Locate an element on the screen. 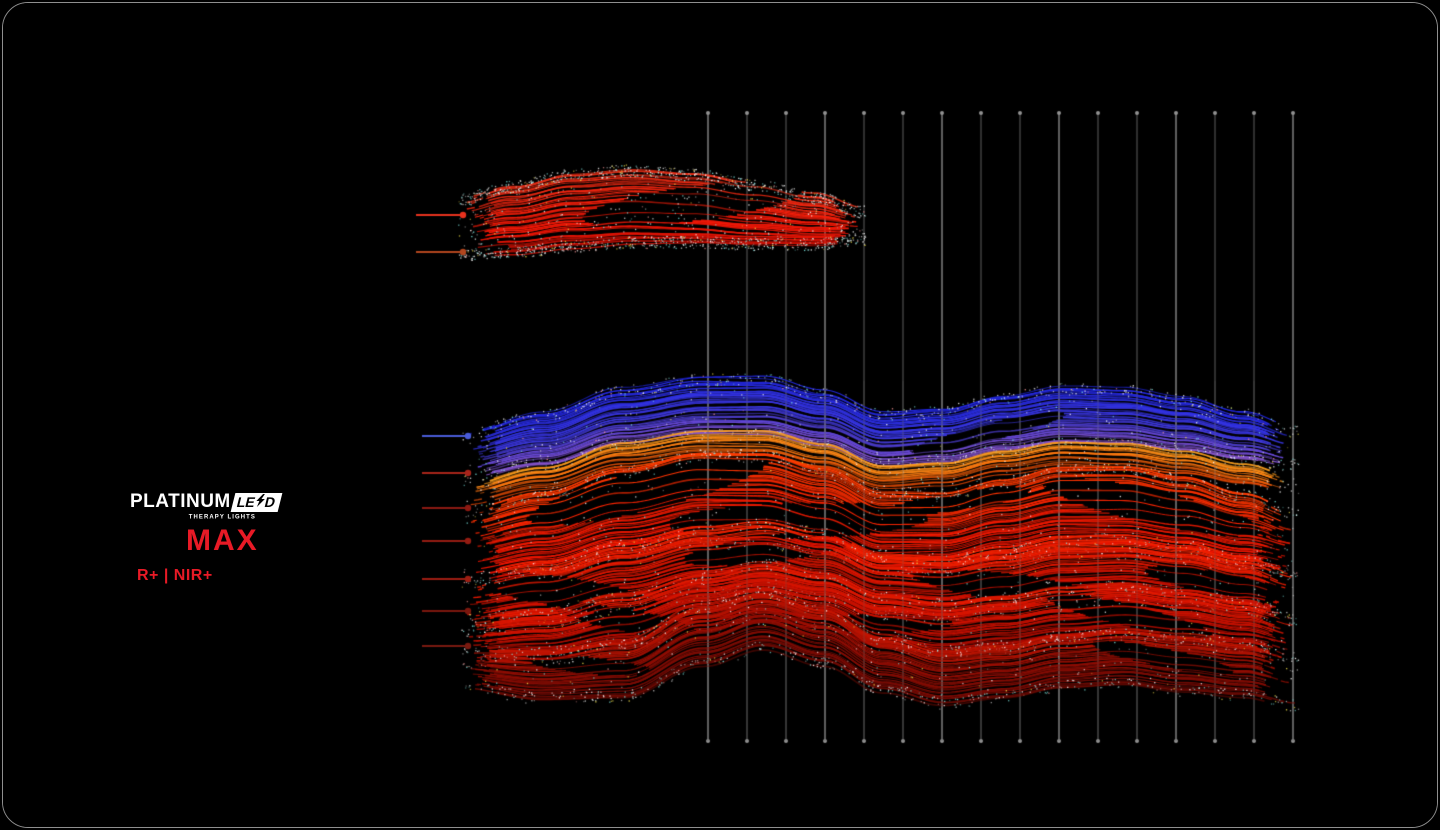 This screenshot has height=830, width=1440. platinumled-logo: PLATINUM LE D is located at coordinates (210, 502).